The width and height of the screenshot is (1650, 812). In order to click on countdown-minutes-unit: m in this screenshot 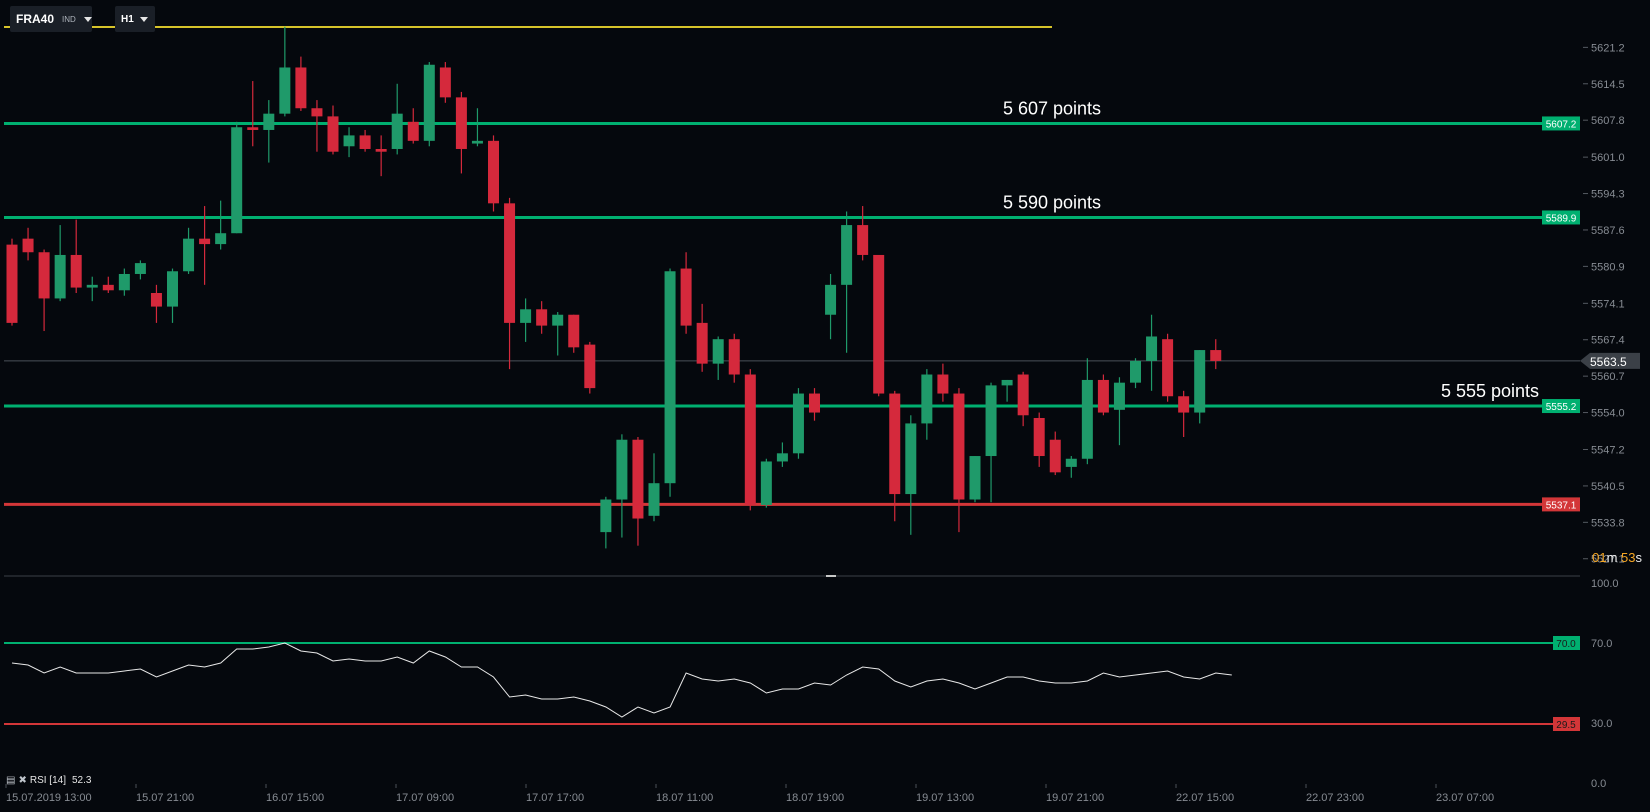, I will do `click(1612, 557)`.